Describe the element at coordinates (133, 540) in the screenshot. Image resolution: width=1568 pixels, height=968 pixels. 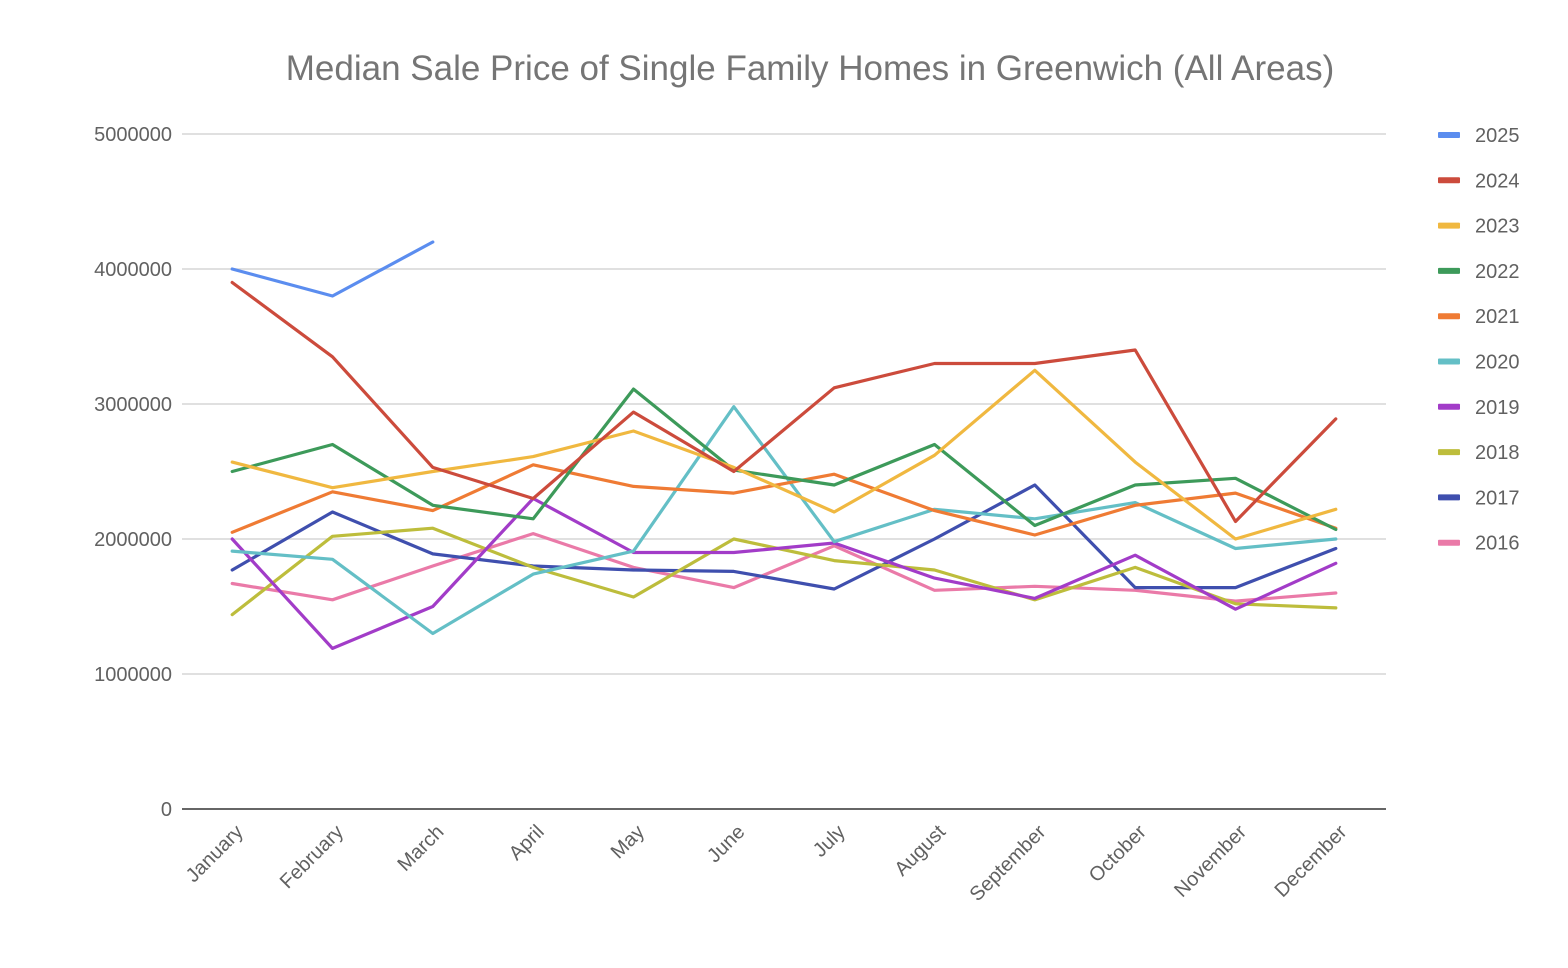
I see `y-tick-label: 2000000` at that location.